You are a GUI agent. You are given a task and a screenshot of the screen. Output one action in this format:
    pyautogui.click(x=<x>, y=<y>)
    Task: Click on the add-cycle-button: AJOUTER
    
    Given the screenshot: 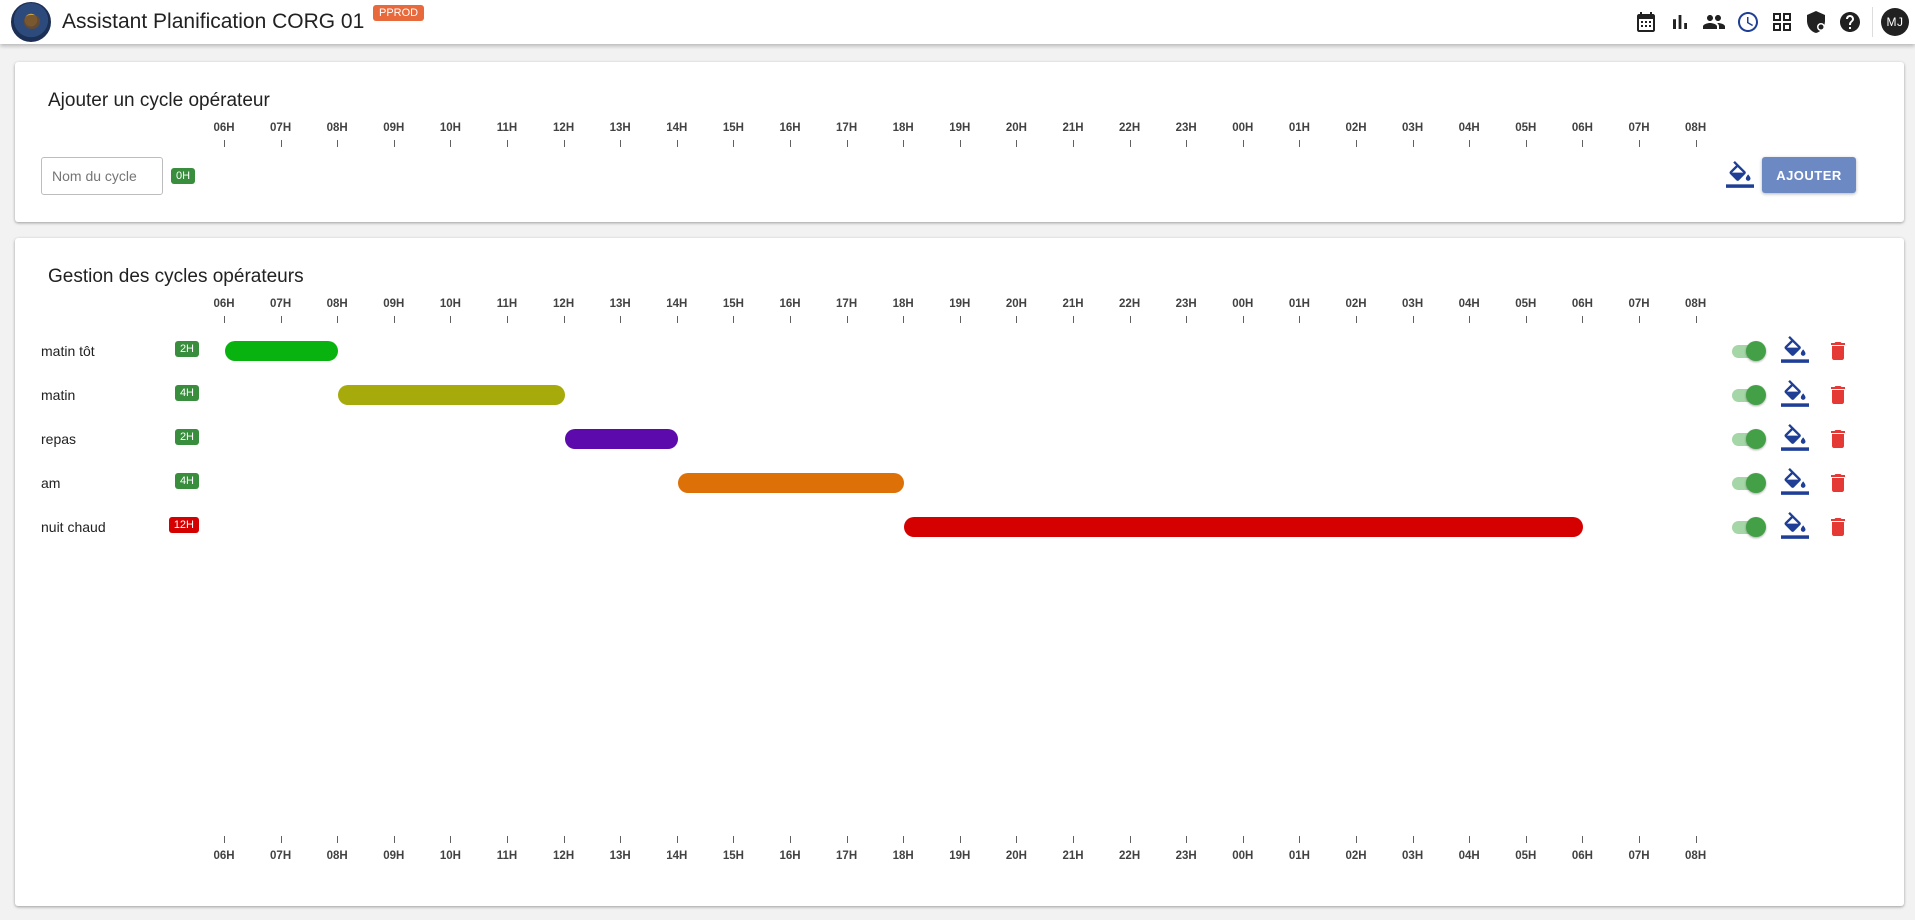 What is the action you would take?
    pyautogui.click(x=1809, y=175)
    